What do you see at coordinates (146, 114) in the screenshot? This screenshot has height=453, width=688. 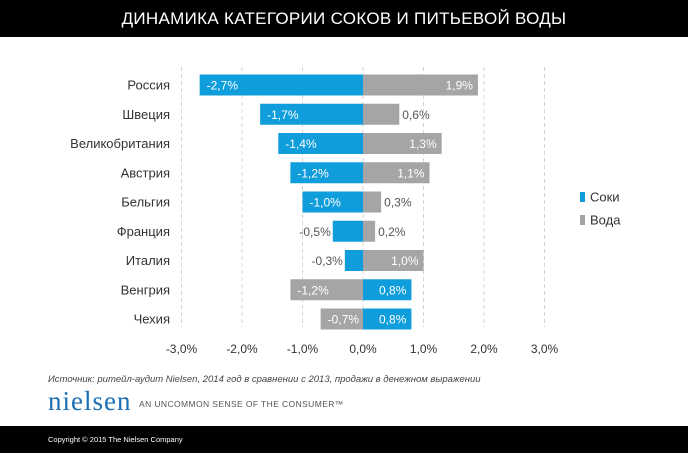 I see `category-label: Швеция` at bounding box center [146, 114].